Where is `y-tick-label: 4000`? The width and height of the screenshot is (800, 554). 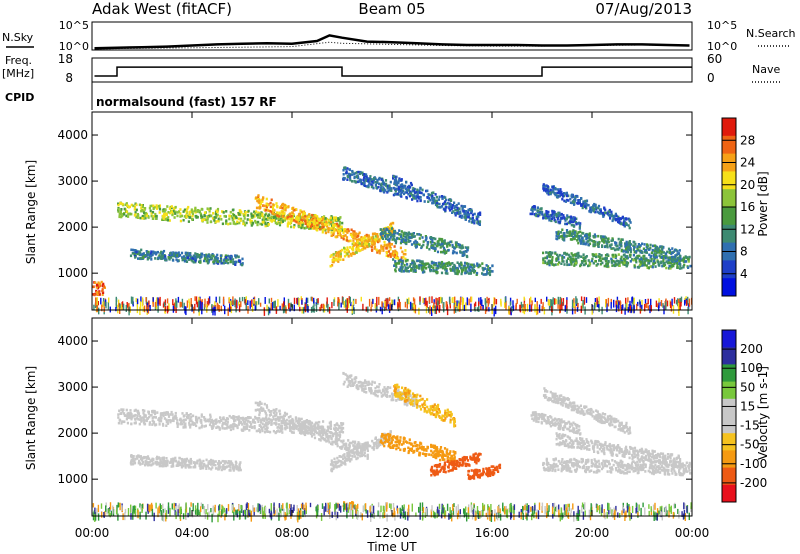
y-tick-label: 4000 is located at coordinates (72, 135).